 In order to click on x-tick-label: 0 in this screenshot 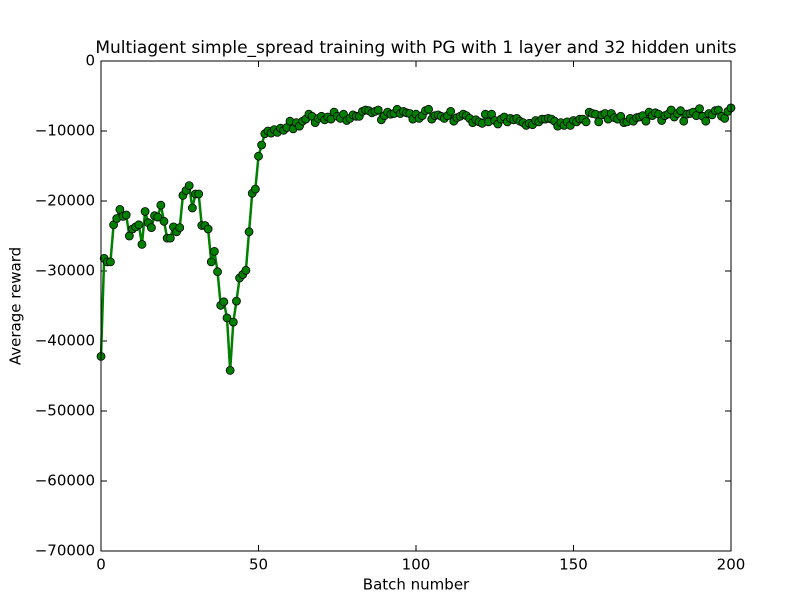, I will do `click(101, 565)`.